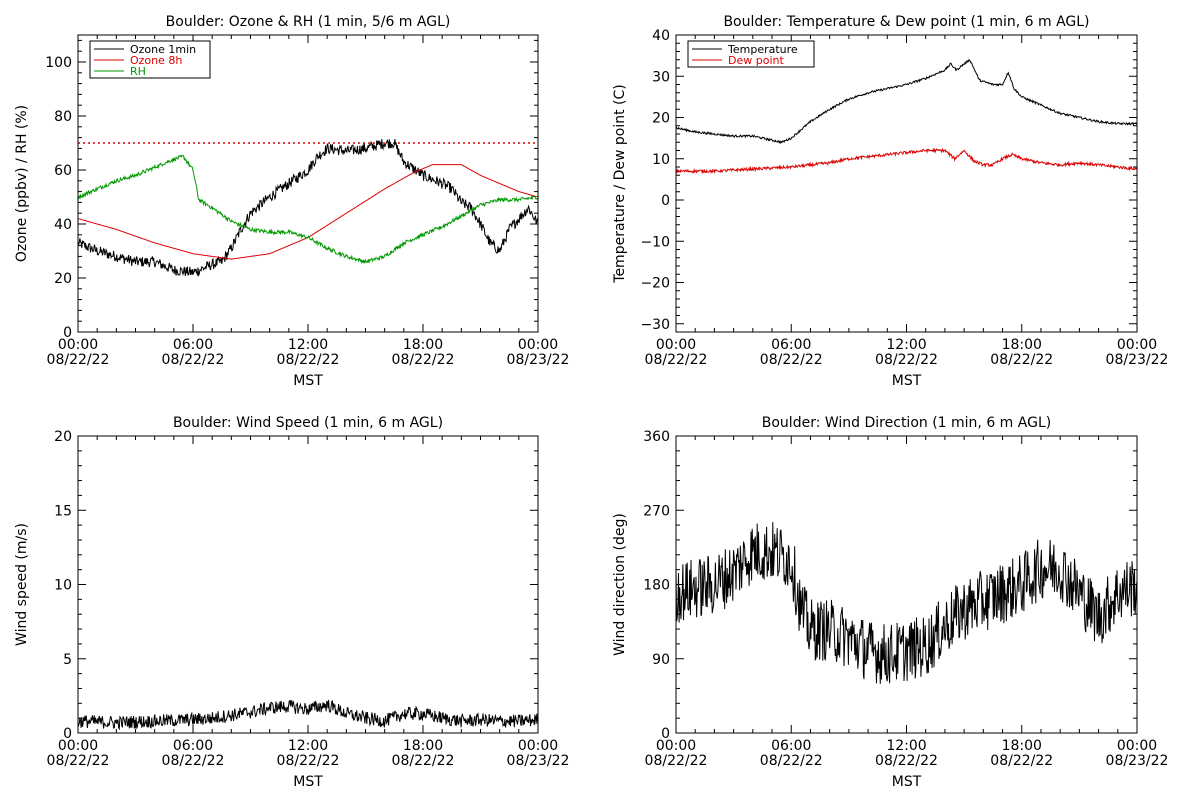  Describe the element at coordinates (656, 511) in the screenshot. I see `y-tick-label: 270` at that location.